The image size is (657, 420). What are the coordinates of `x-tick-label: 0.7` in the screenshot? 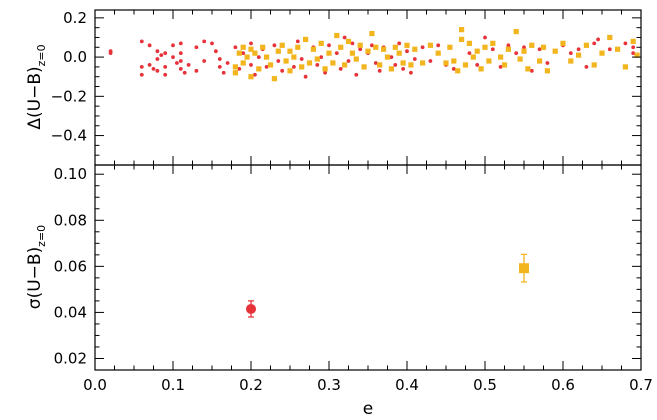 It's located at (641, 385).